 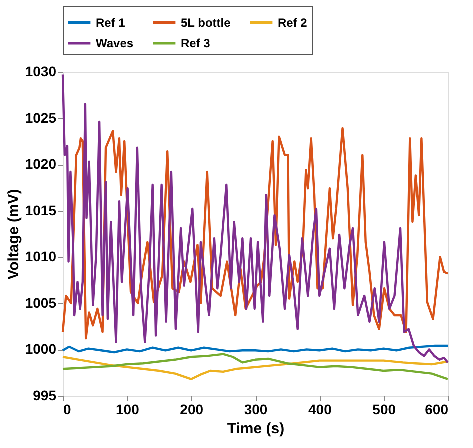 What do you see at coordinates (256, 410) in the screenshot?
I see `x-tick-label: 300` at bounding box center [256, 410].